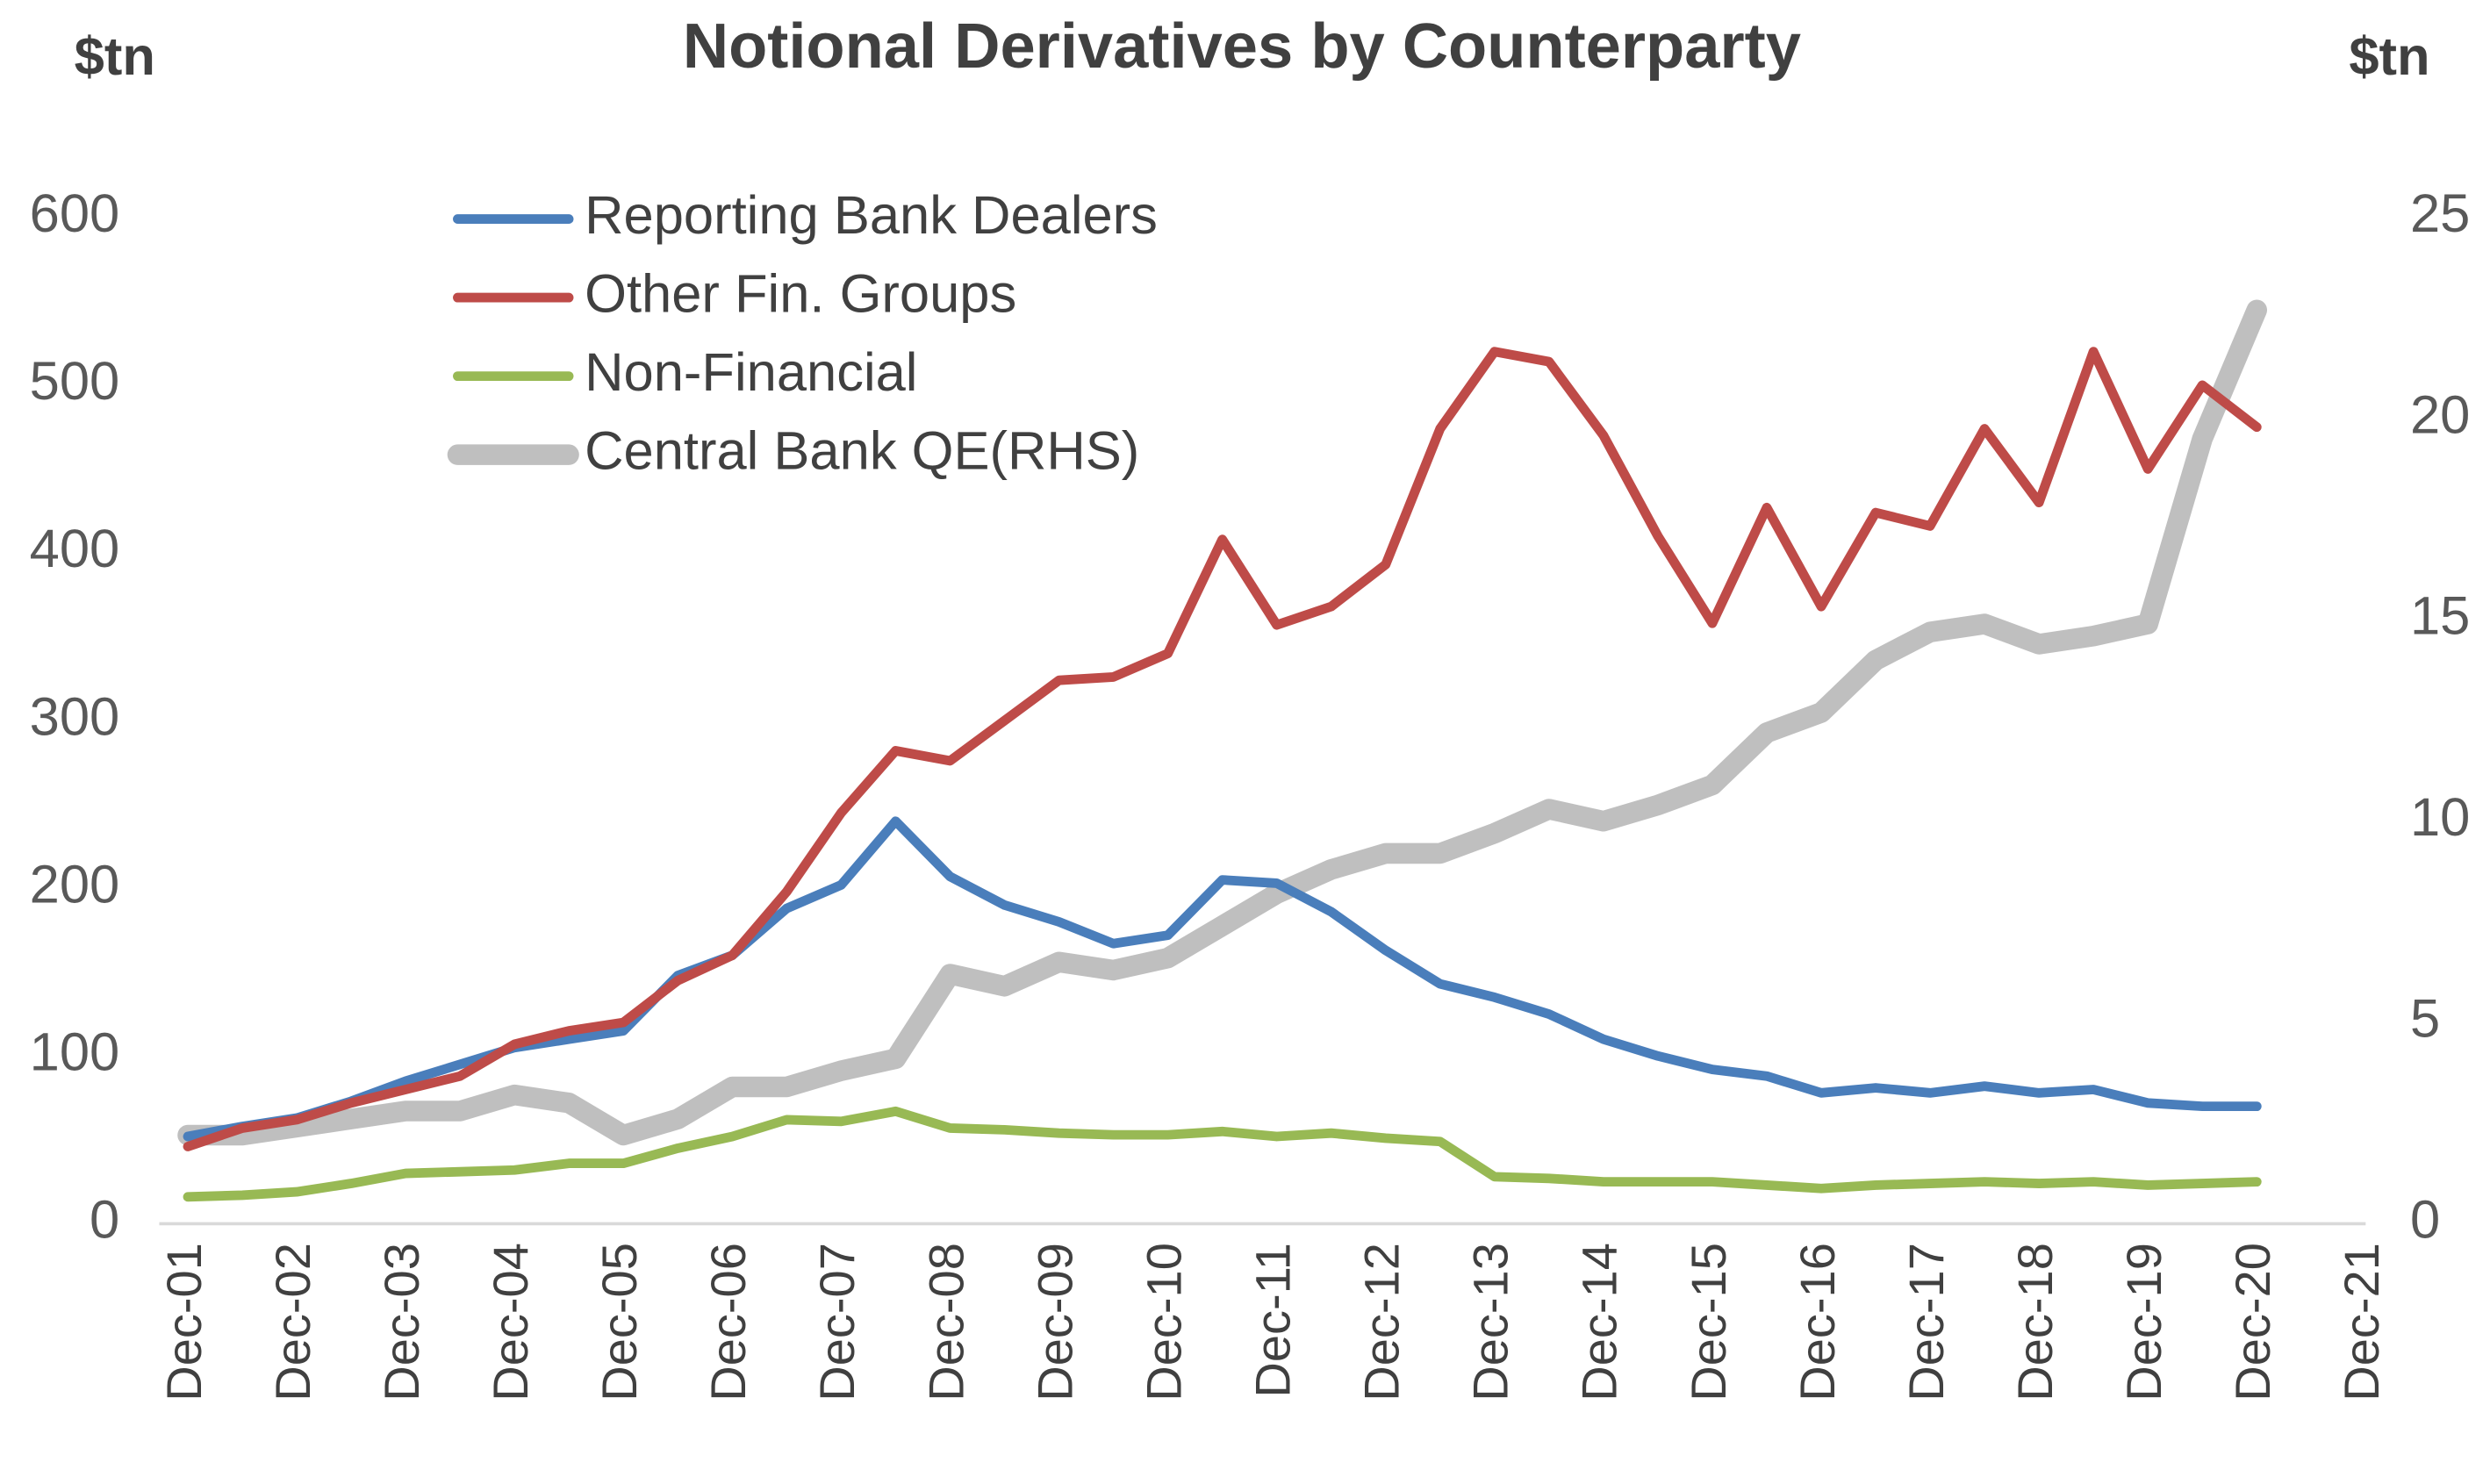 This screenshot has height=1484, width=2490. Describe the element at coordinates (2425, 1220) in the screenshot. I see `y2-tick-label: 0` at that location.